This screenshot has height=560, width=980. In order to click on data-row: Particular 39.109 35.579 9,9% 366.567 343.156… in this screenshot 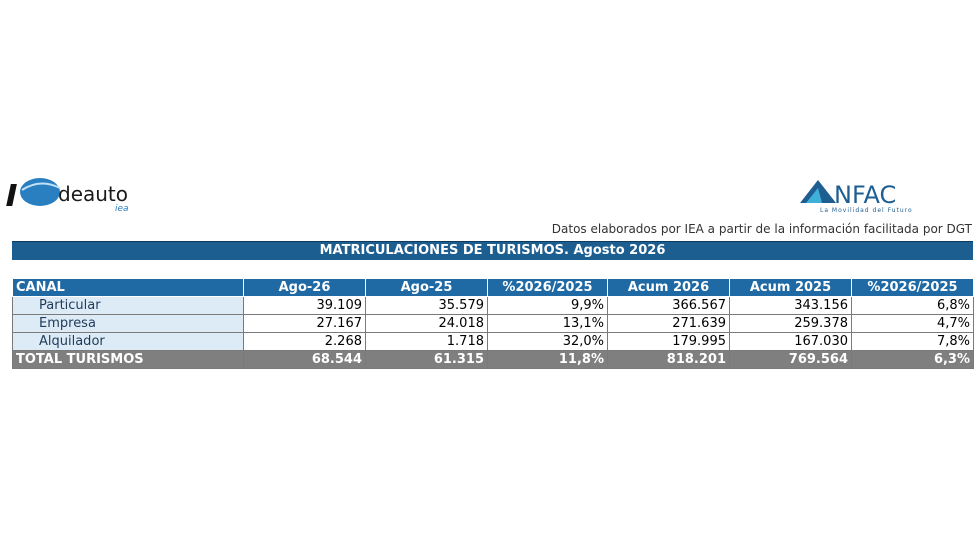, I will do `click(493, 305)`.